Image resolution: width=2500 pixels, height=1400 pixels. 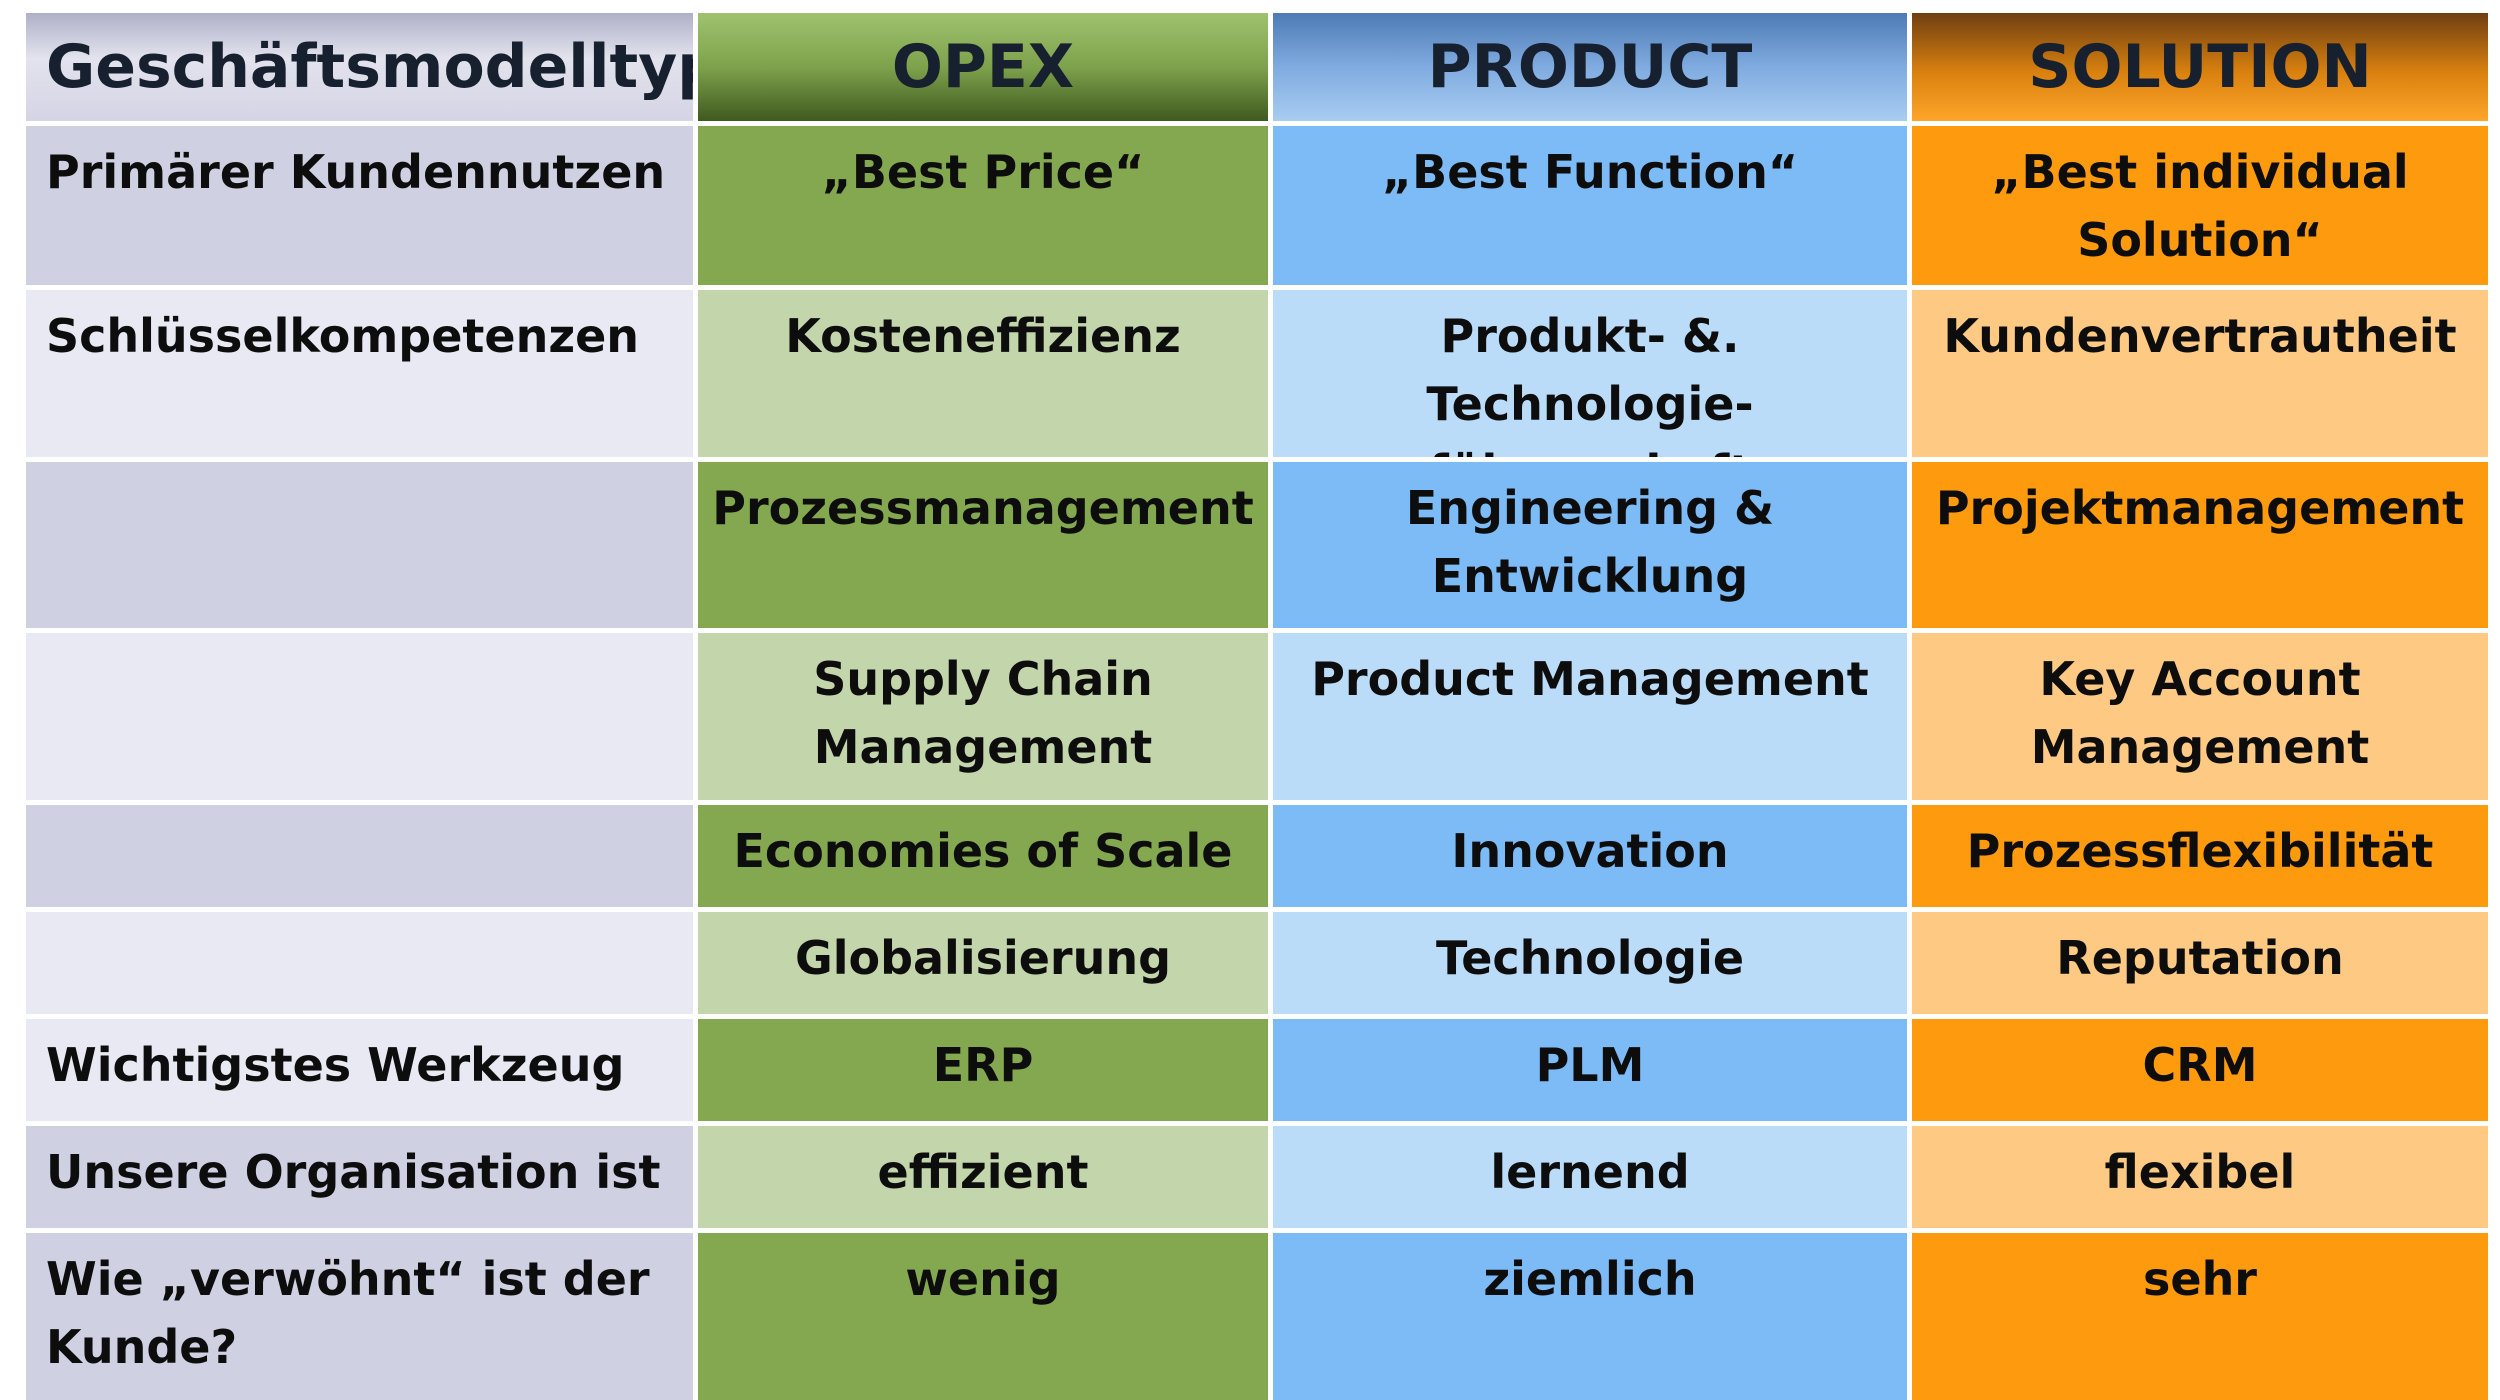 I want to click on header-product: PRODUCT, so click(x=1590, y=67).